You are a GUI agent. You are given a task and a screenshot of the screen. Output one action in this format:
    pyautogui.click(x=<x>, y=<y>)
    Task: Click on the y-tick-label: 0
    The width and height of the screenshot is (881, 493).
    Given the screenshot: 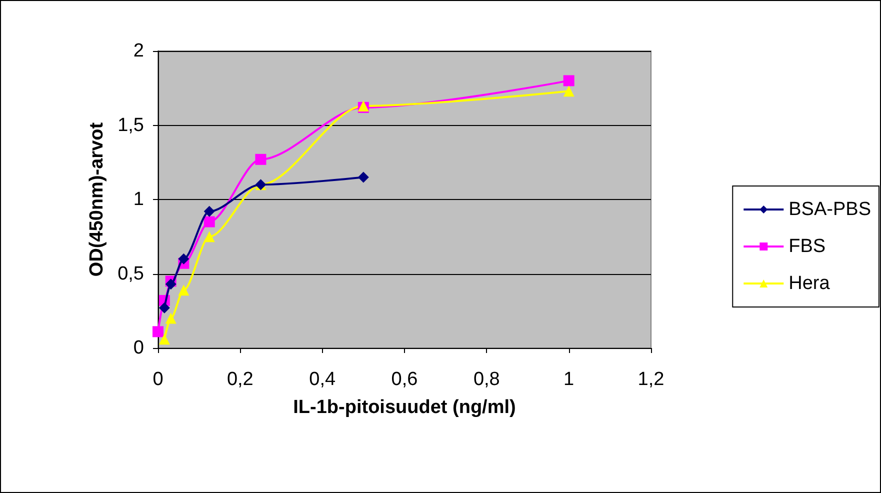 What is the action you would take?
    pyautogui.click(x=138, y=348)
    